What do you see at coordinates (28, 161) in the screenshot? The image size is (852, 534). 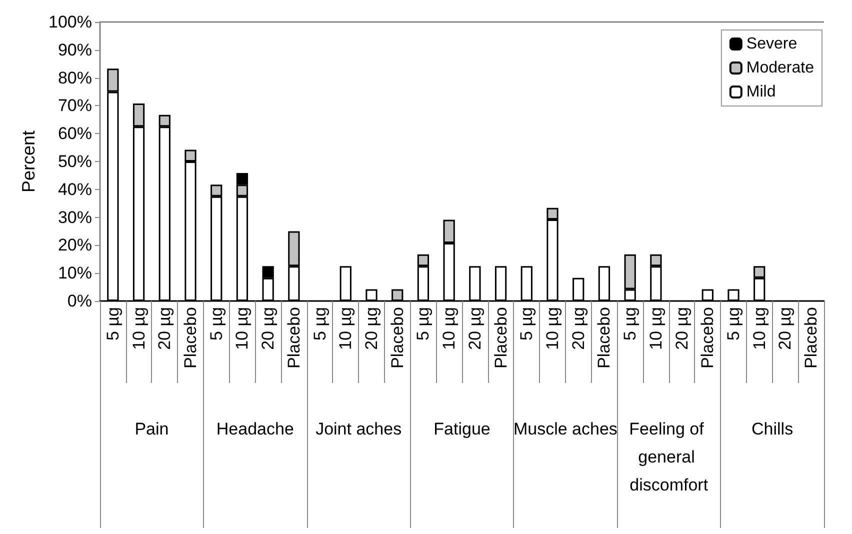 I see `y-axis-title: Percent` at bounding box center [28, 161].